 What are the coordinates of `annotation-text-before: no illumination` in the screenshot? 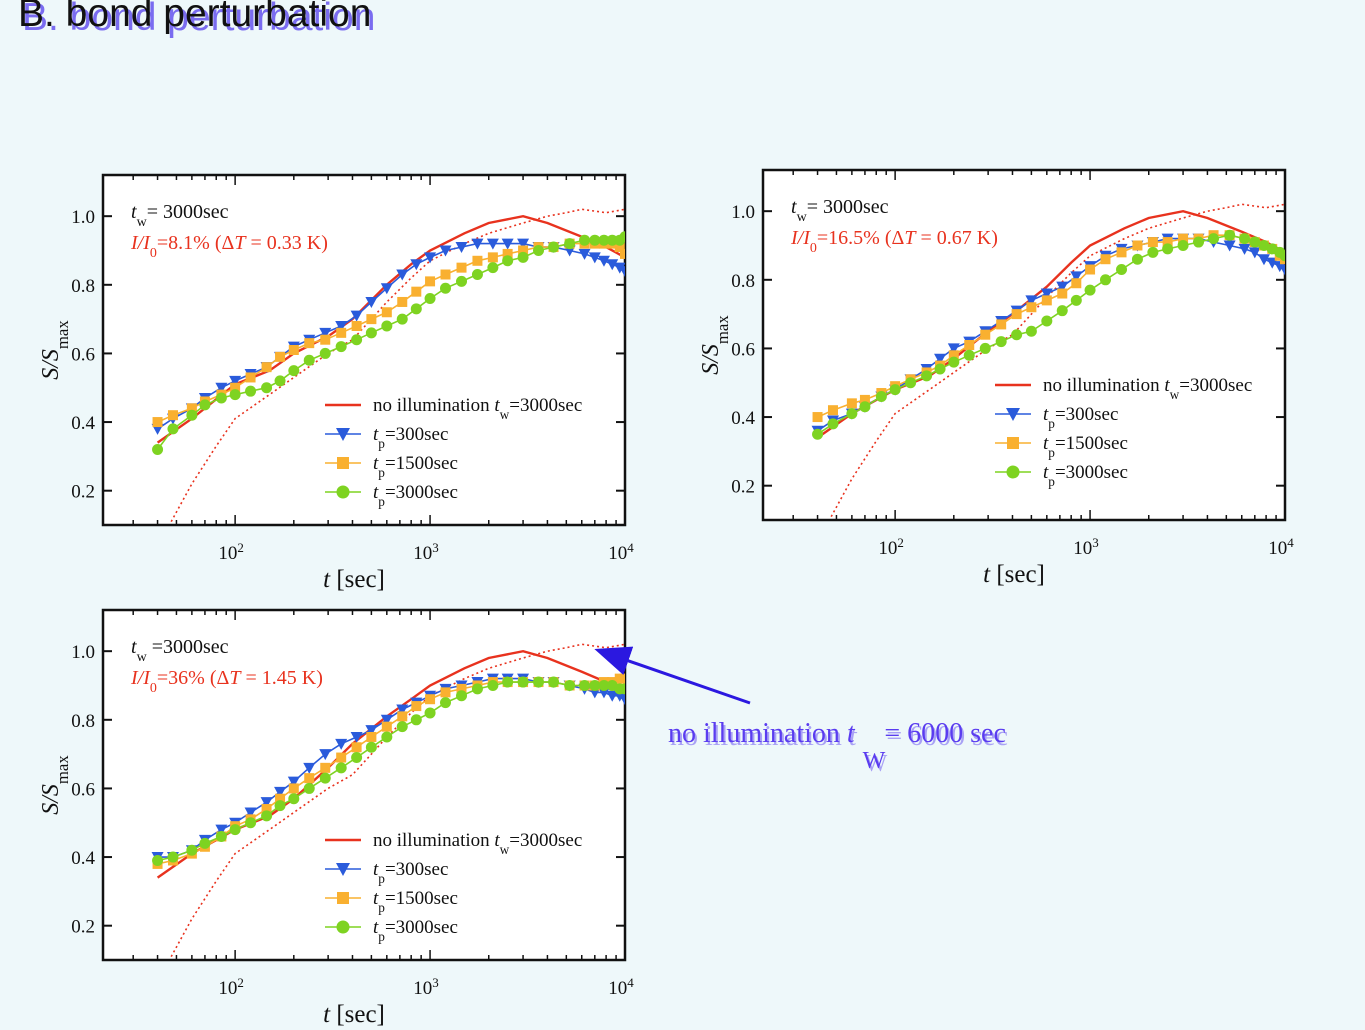 It's located at (757, 733).